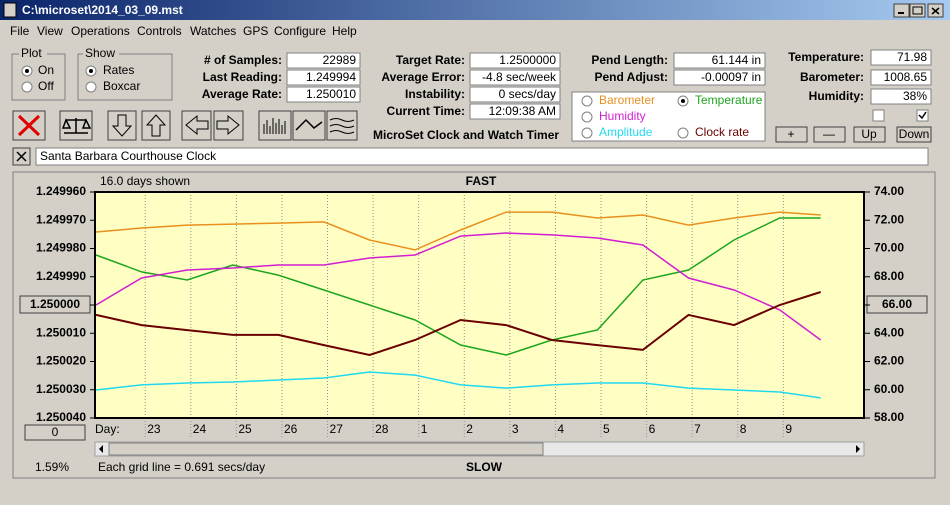  I want to click on field-value: 22989, so click(340, 60).